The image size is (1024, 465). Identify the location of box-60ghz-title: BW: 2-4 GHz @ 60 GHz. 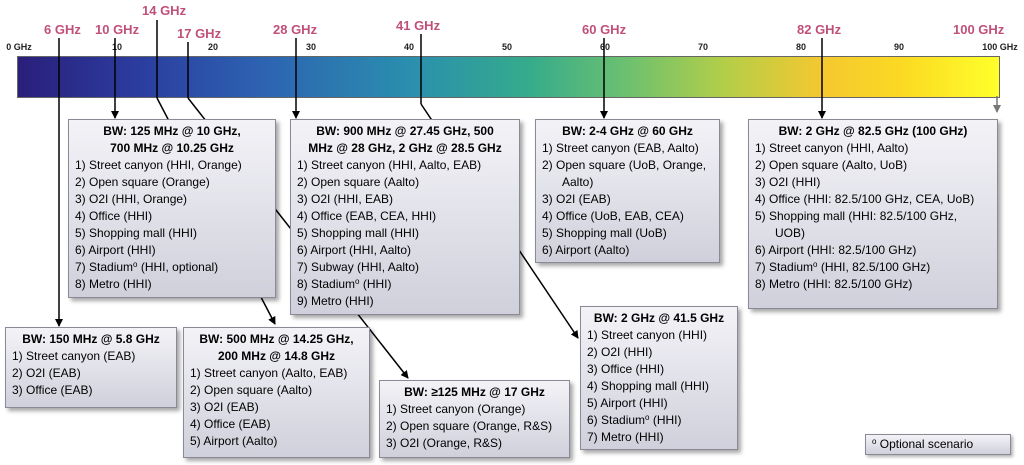
(627, 131).